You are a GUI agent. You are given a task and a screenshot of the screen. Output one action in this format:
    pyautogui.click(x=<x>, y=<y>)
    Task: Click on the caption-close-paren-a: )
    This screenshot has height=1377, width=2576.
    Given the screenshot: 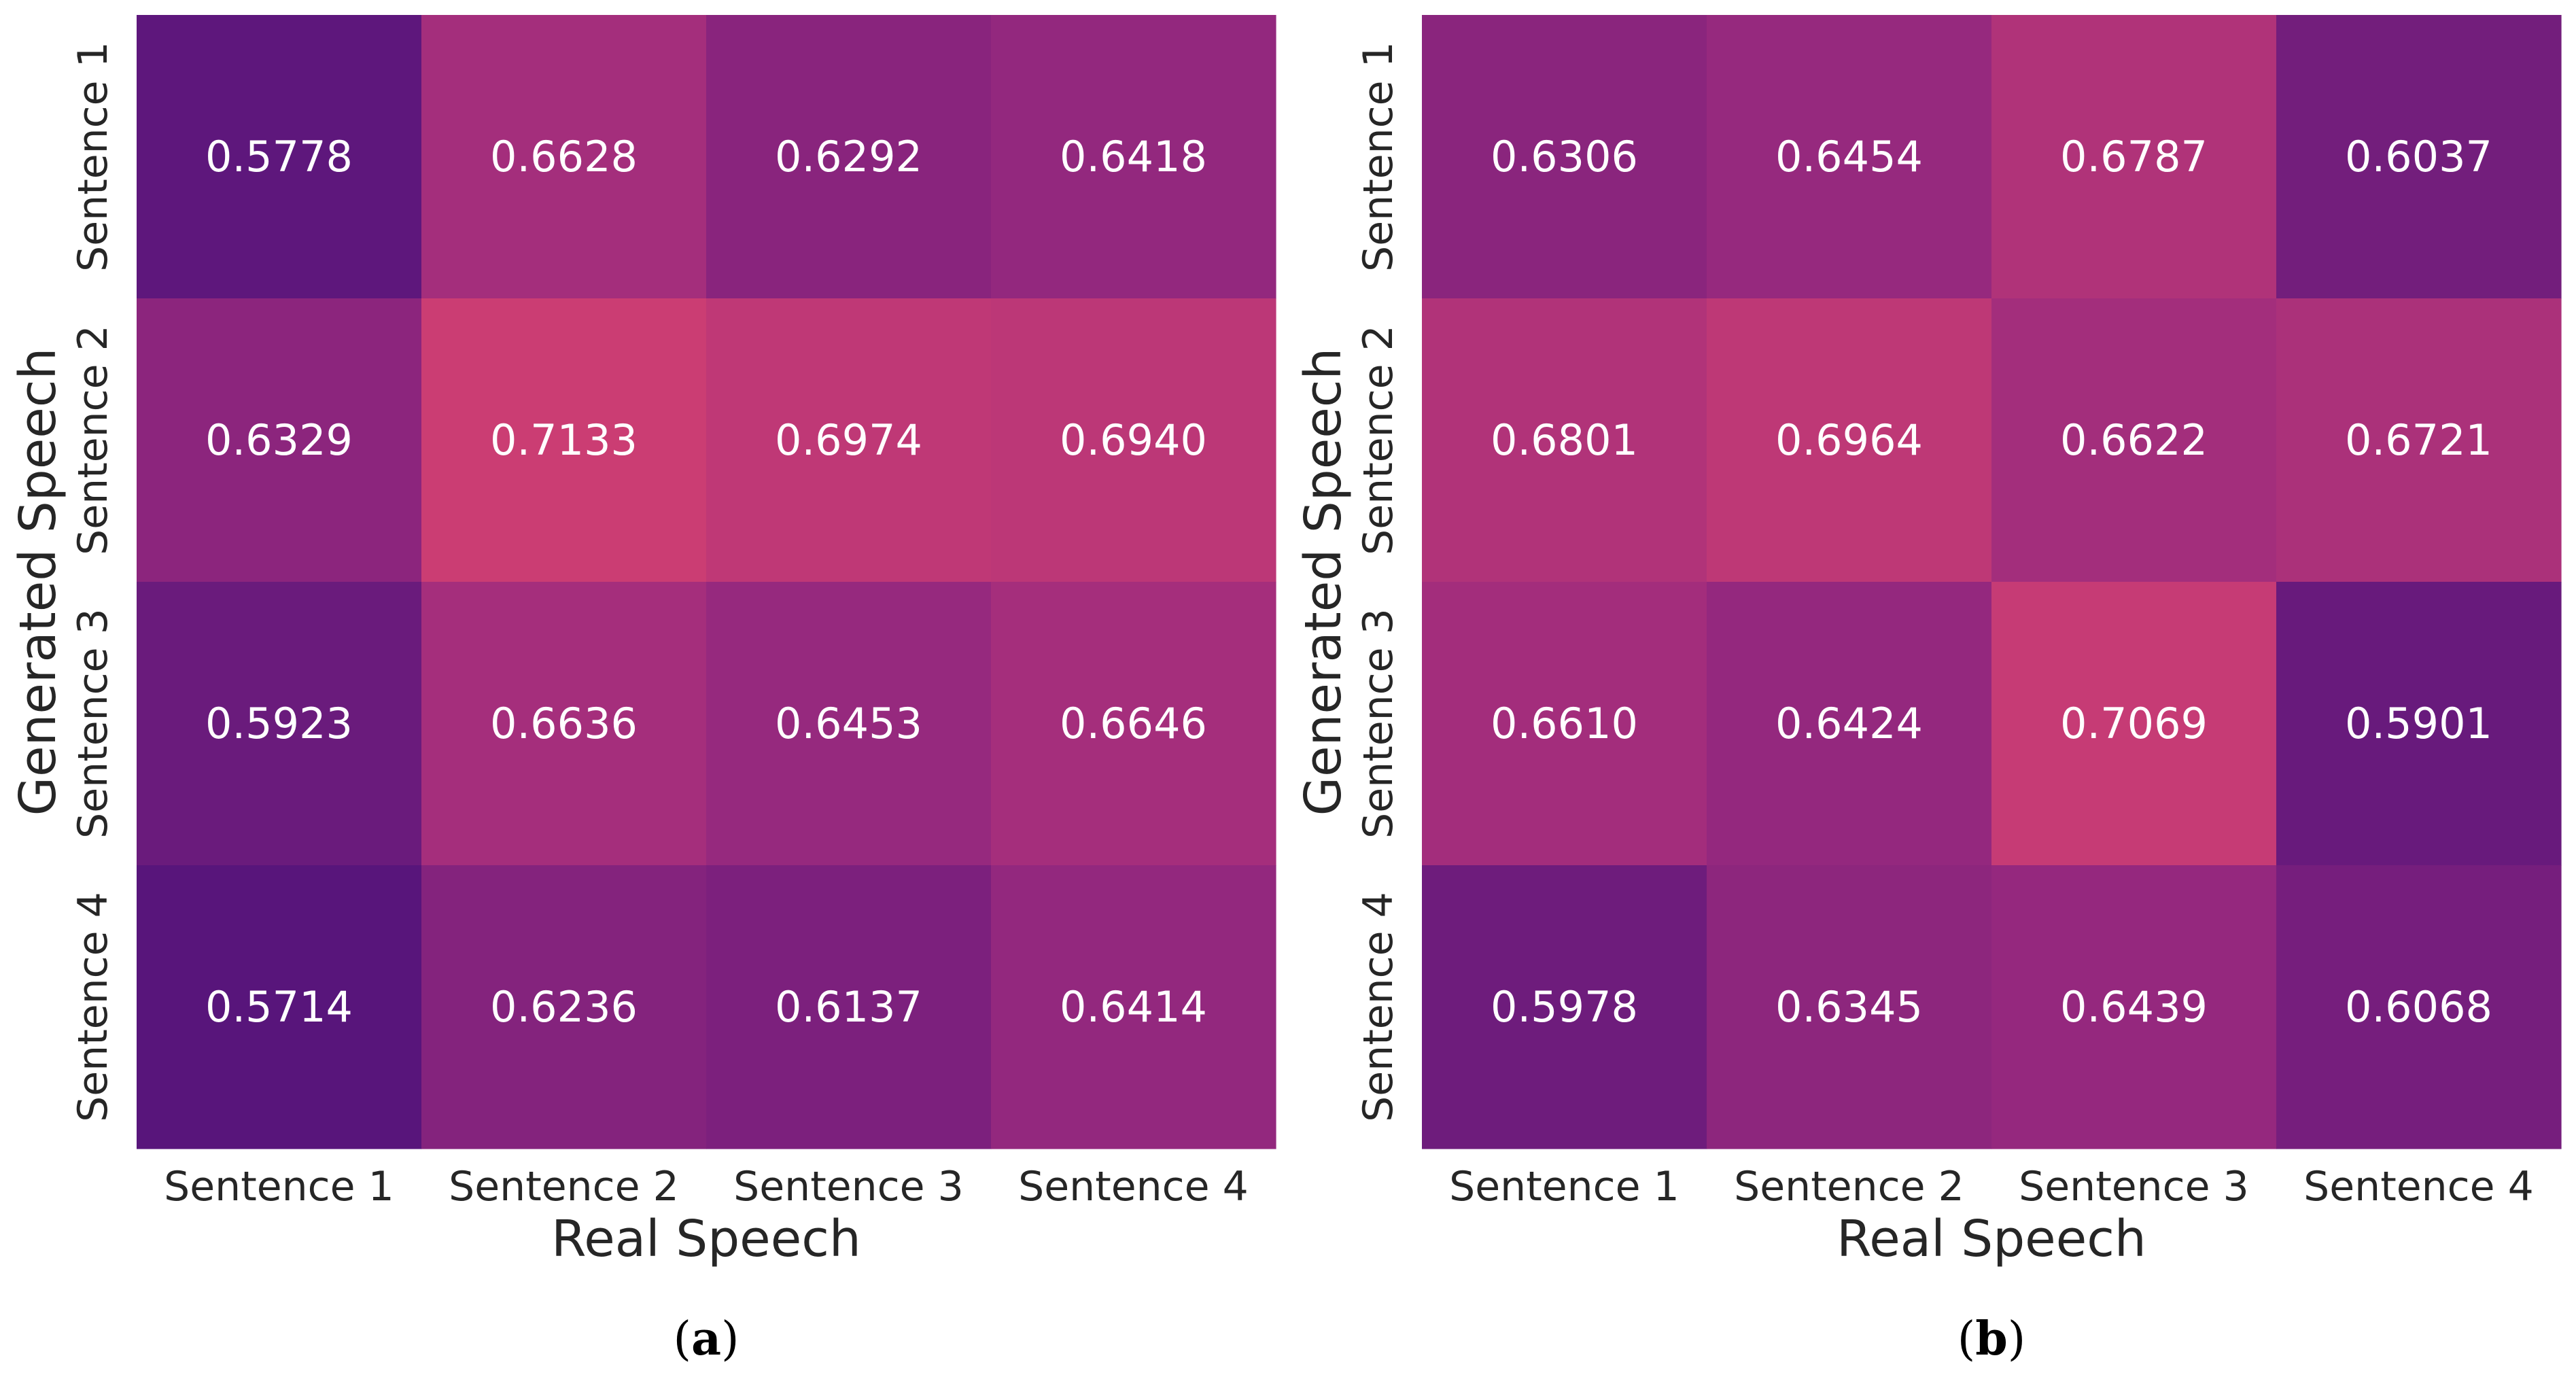 What is the action you would take?
    pyautogui.click(x=730, y=1339)
    